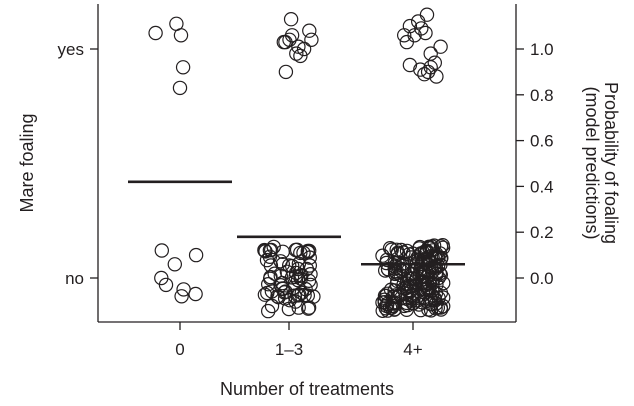 The image size is (634, 406). Describe the element at coordinates (535, 164) in the screenshot. I see `right-axis-ticks: 0.0 0.2 0.4 0.6 0.8 1.0` at that location.